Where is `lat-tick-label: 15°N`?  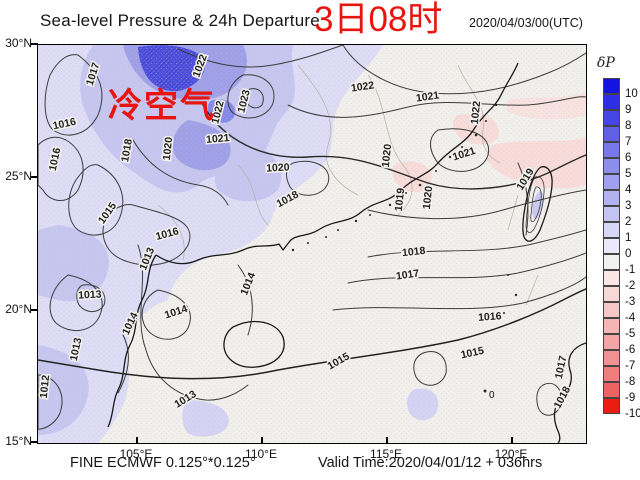
lat-tick-label: 15°N is located at coordinates (18, 441).